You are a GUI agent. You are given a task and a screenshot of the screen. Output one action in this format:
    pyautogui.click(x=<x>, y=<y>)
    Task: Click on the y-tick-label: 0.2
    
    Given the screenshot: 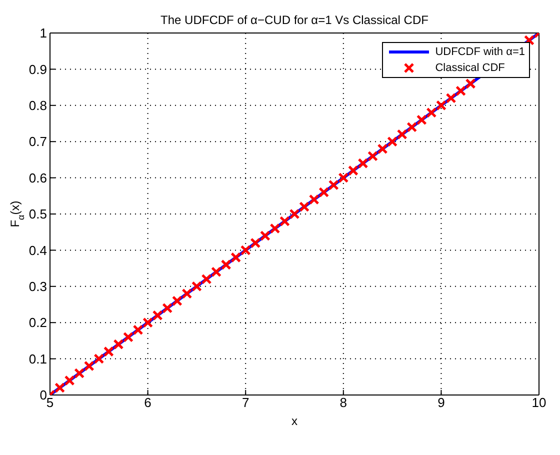 What is the action you would take?
    pyautogui.click(x=37, y=322)
    